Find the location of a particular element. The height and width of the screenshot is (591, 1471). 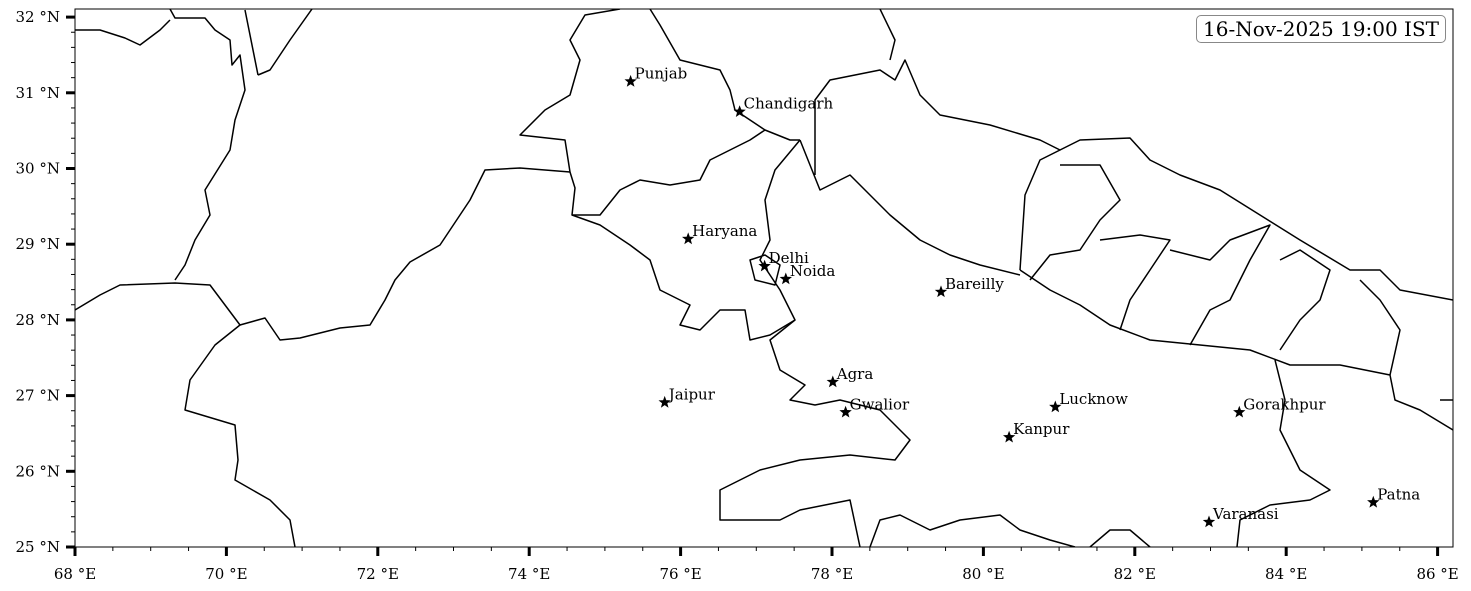

border-up-west is located at coordinates (815, 433).